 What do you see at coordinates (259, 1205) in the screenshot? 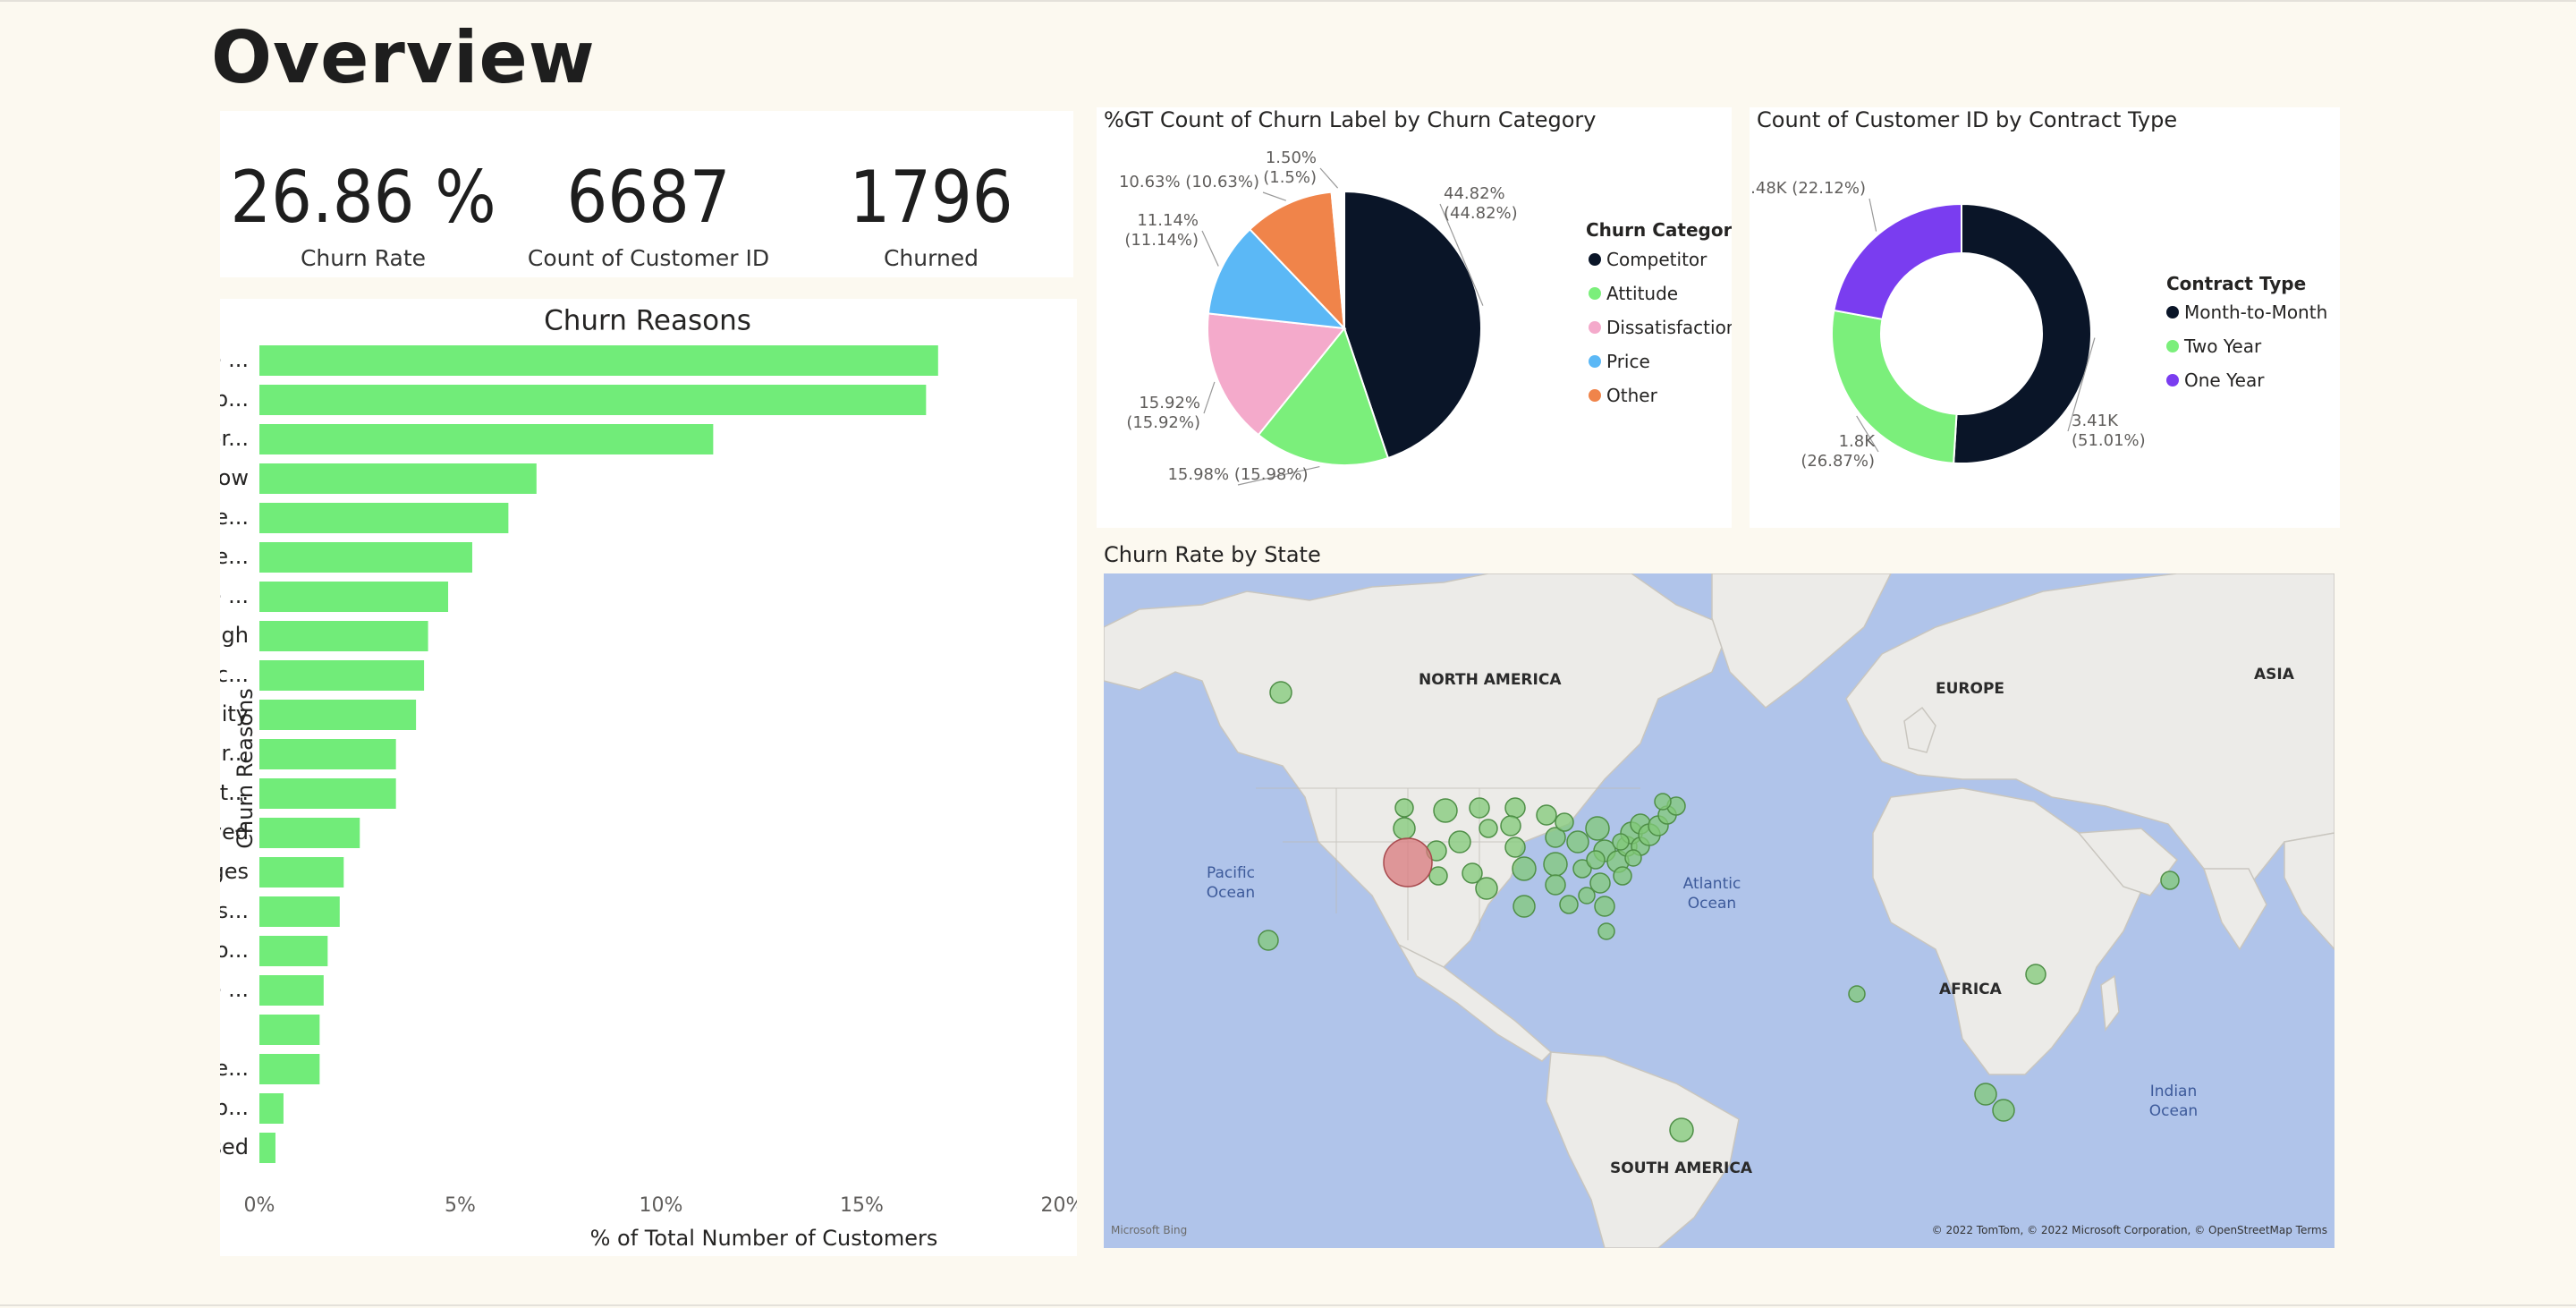
I see `bar-x-tick: 0%` at bounding box center [259, 1205].